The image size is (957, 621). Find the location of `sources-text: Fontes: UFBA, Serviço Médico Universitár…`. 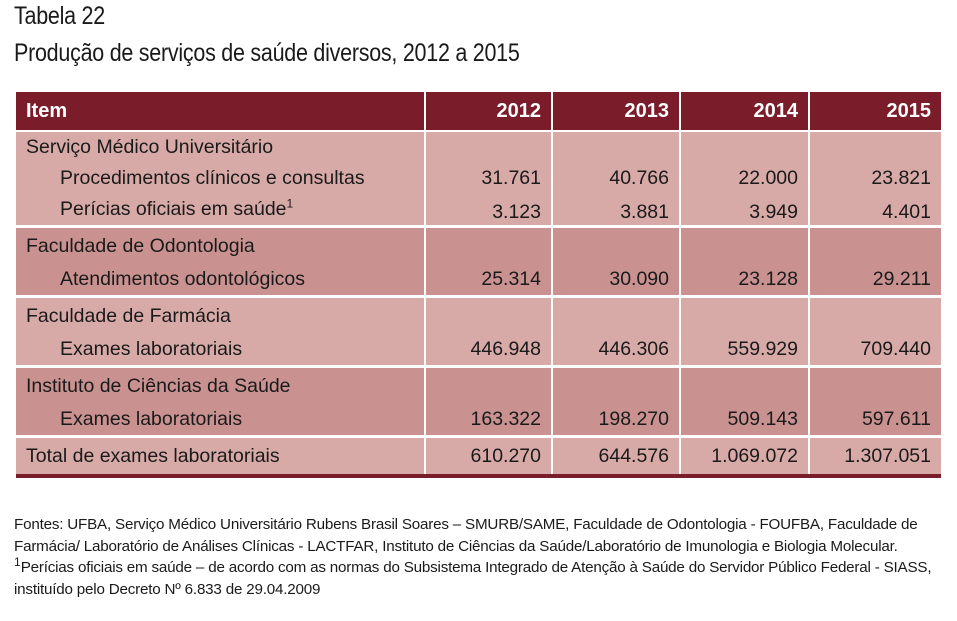

sources-text: Fontes: UFBA, Serviço Médico Universitár… is located at coordinates (466, 535).